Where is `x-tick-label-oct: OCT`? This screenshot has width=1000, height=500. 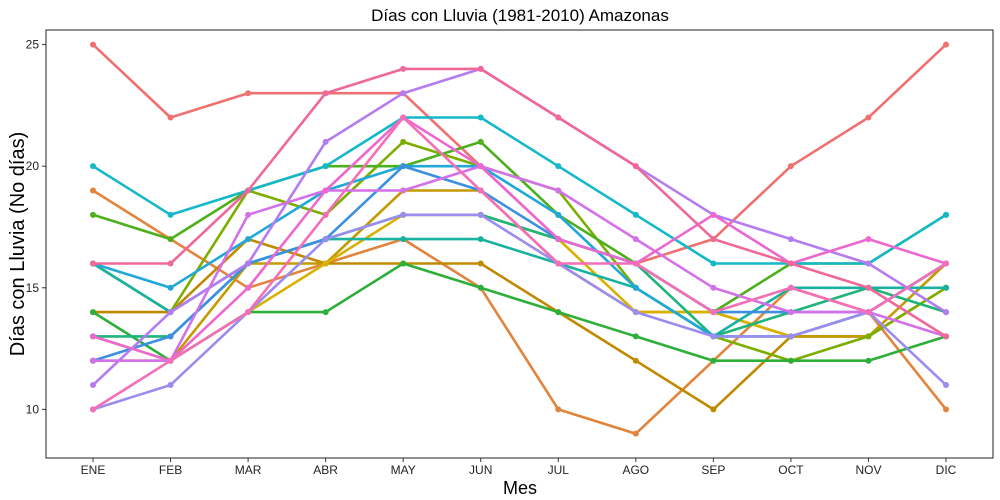
x-tick-label-oct: OCT is located at coordinates (791, 470).